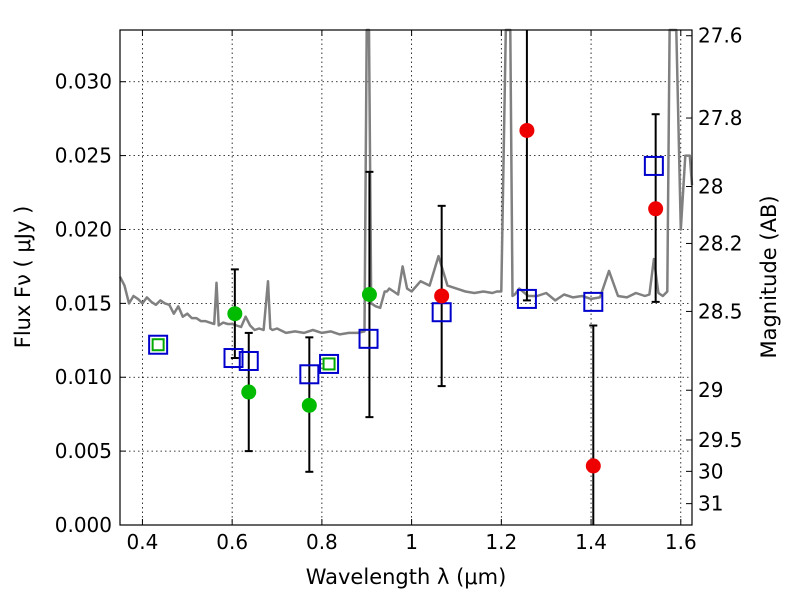 The height and width of the screenshot is (600, 800). I want to click on right-tick-label: 29, so click(710, 390).